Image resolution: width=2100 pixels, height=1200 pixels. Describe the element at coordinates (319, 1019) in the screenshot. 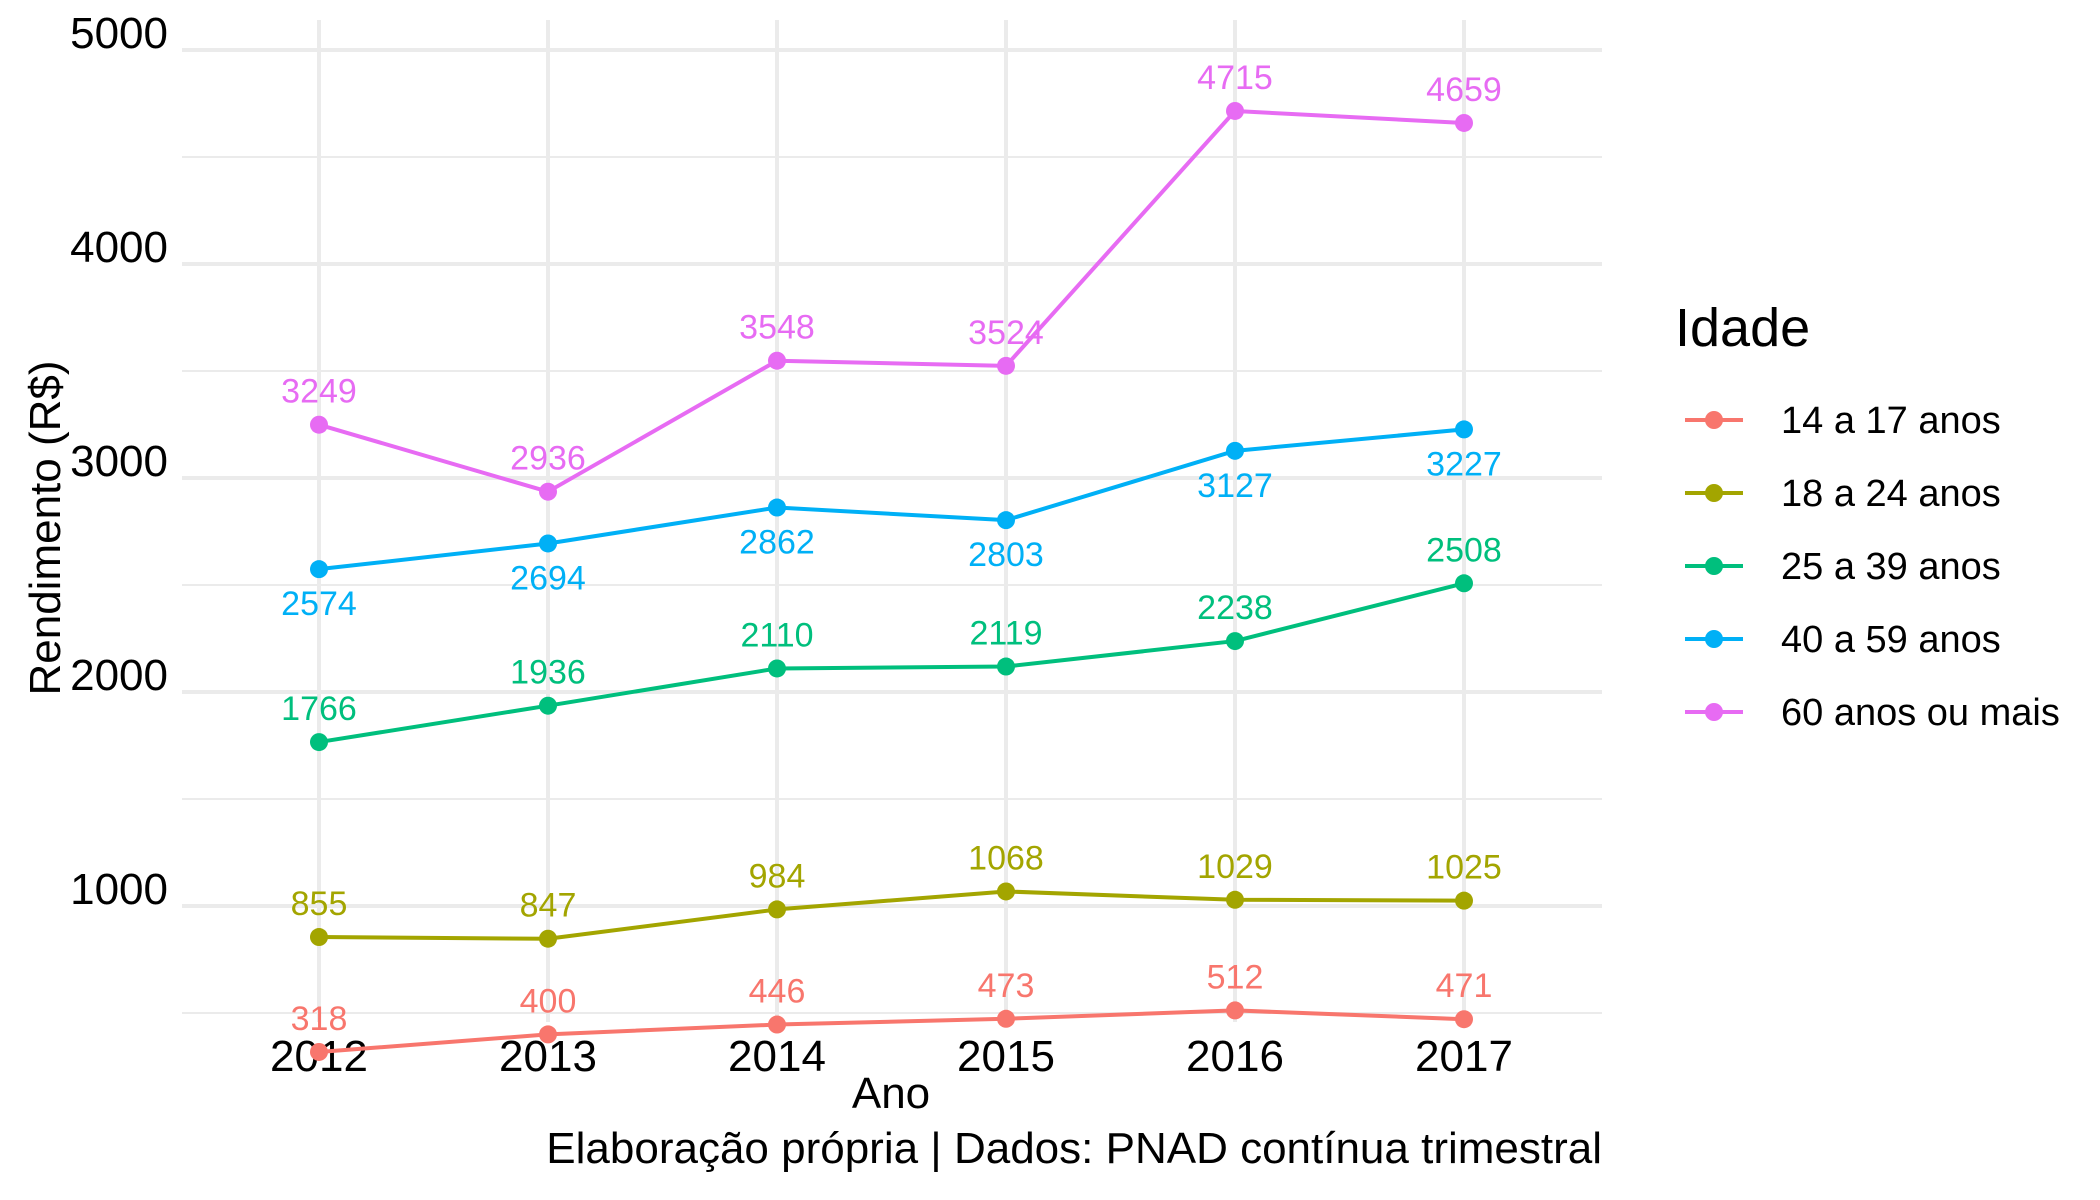

I see `data-label: 318` at that location.